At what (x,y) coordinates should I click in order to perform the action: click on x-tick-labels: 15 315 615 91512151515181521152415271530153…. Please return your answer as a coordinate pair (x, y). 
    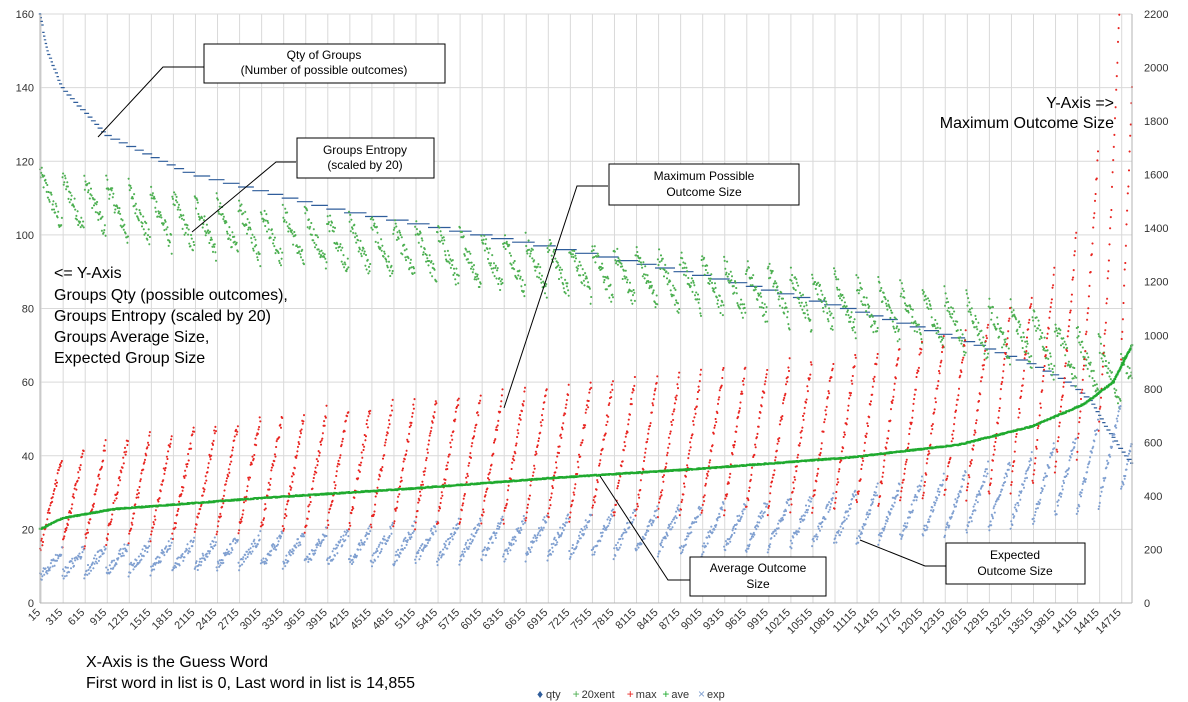
    Looking at the image, I should click on (575, 622).